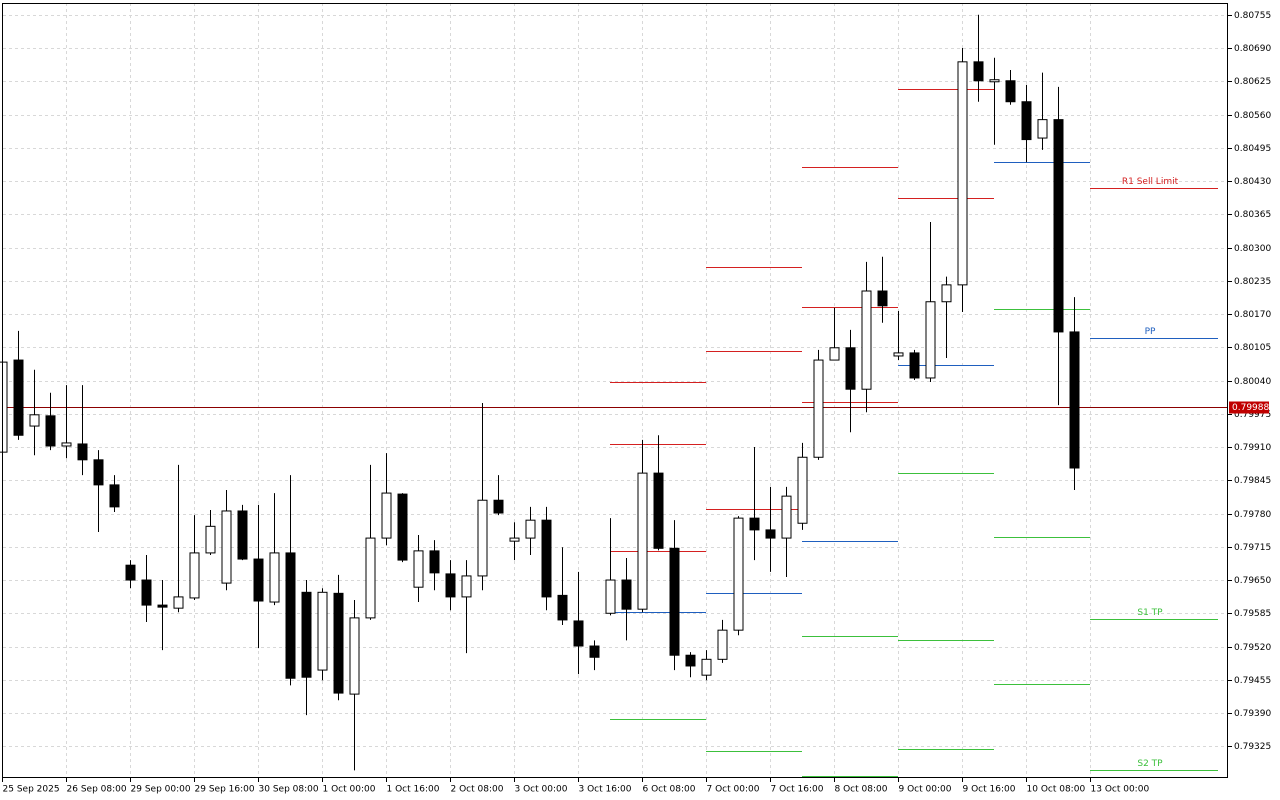 The width and height of the screenshot is (1280, 800). What do you see at coordinates (1252, 747) in the screenshot?
I see `y-tick-label: 0.79325` at bounding box center [1252, 747].